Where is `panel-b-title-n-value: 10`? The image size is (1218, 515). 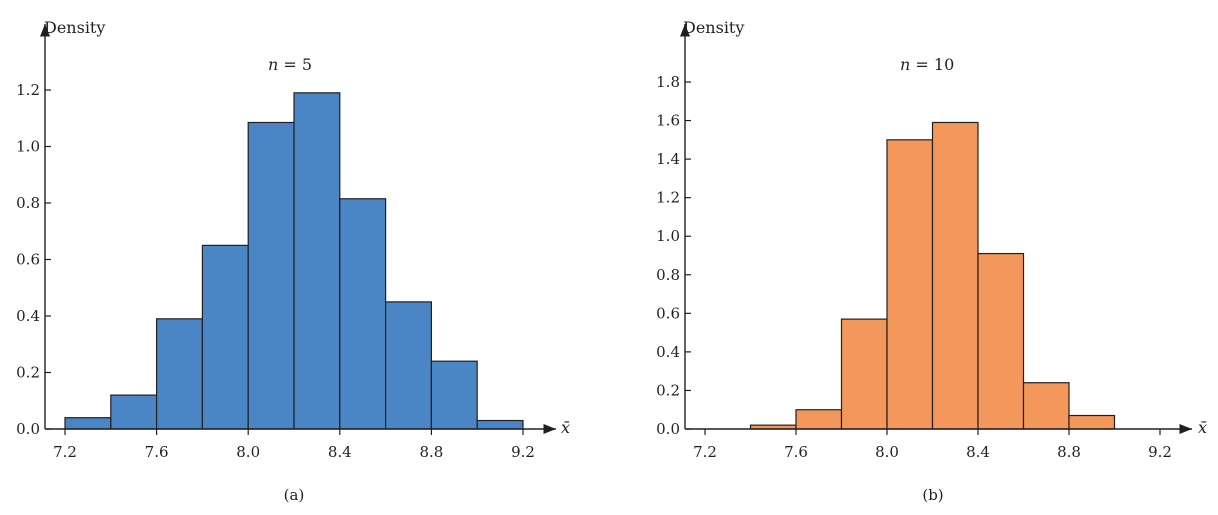 panel-b-title-n-value: 10 is located at coordinates (944, 64).